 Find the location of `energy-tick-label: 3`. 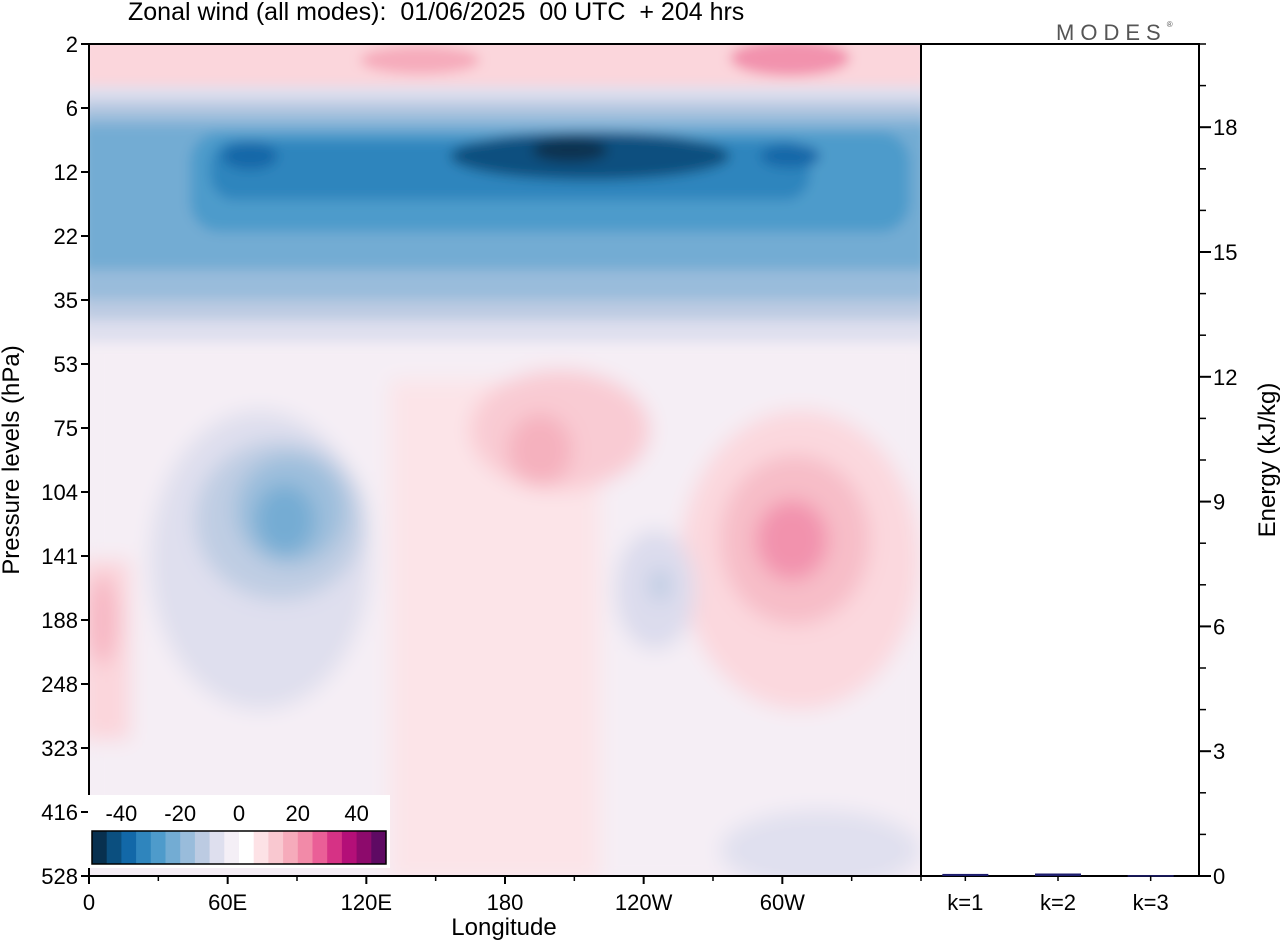

energy-tick-label: 3 is located at coordinates (1219, 751).